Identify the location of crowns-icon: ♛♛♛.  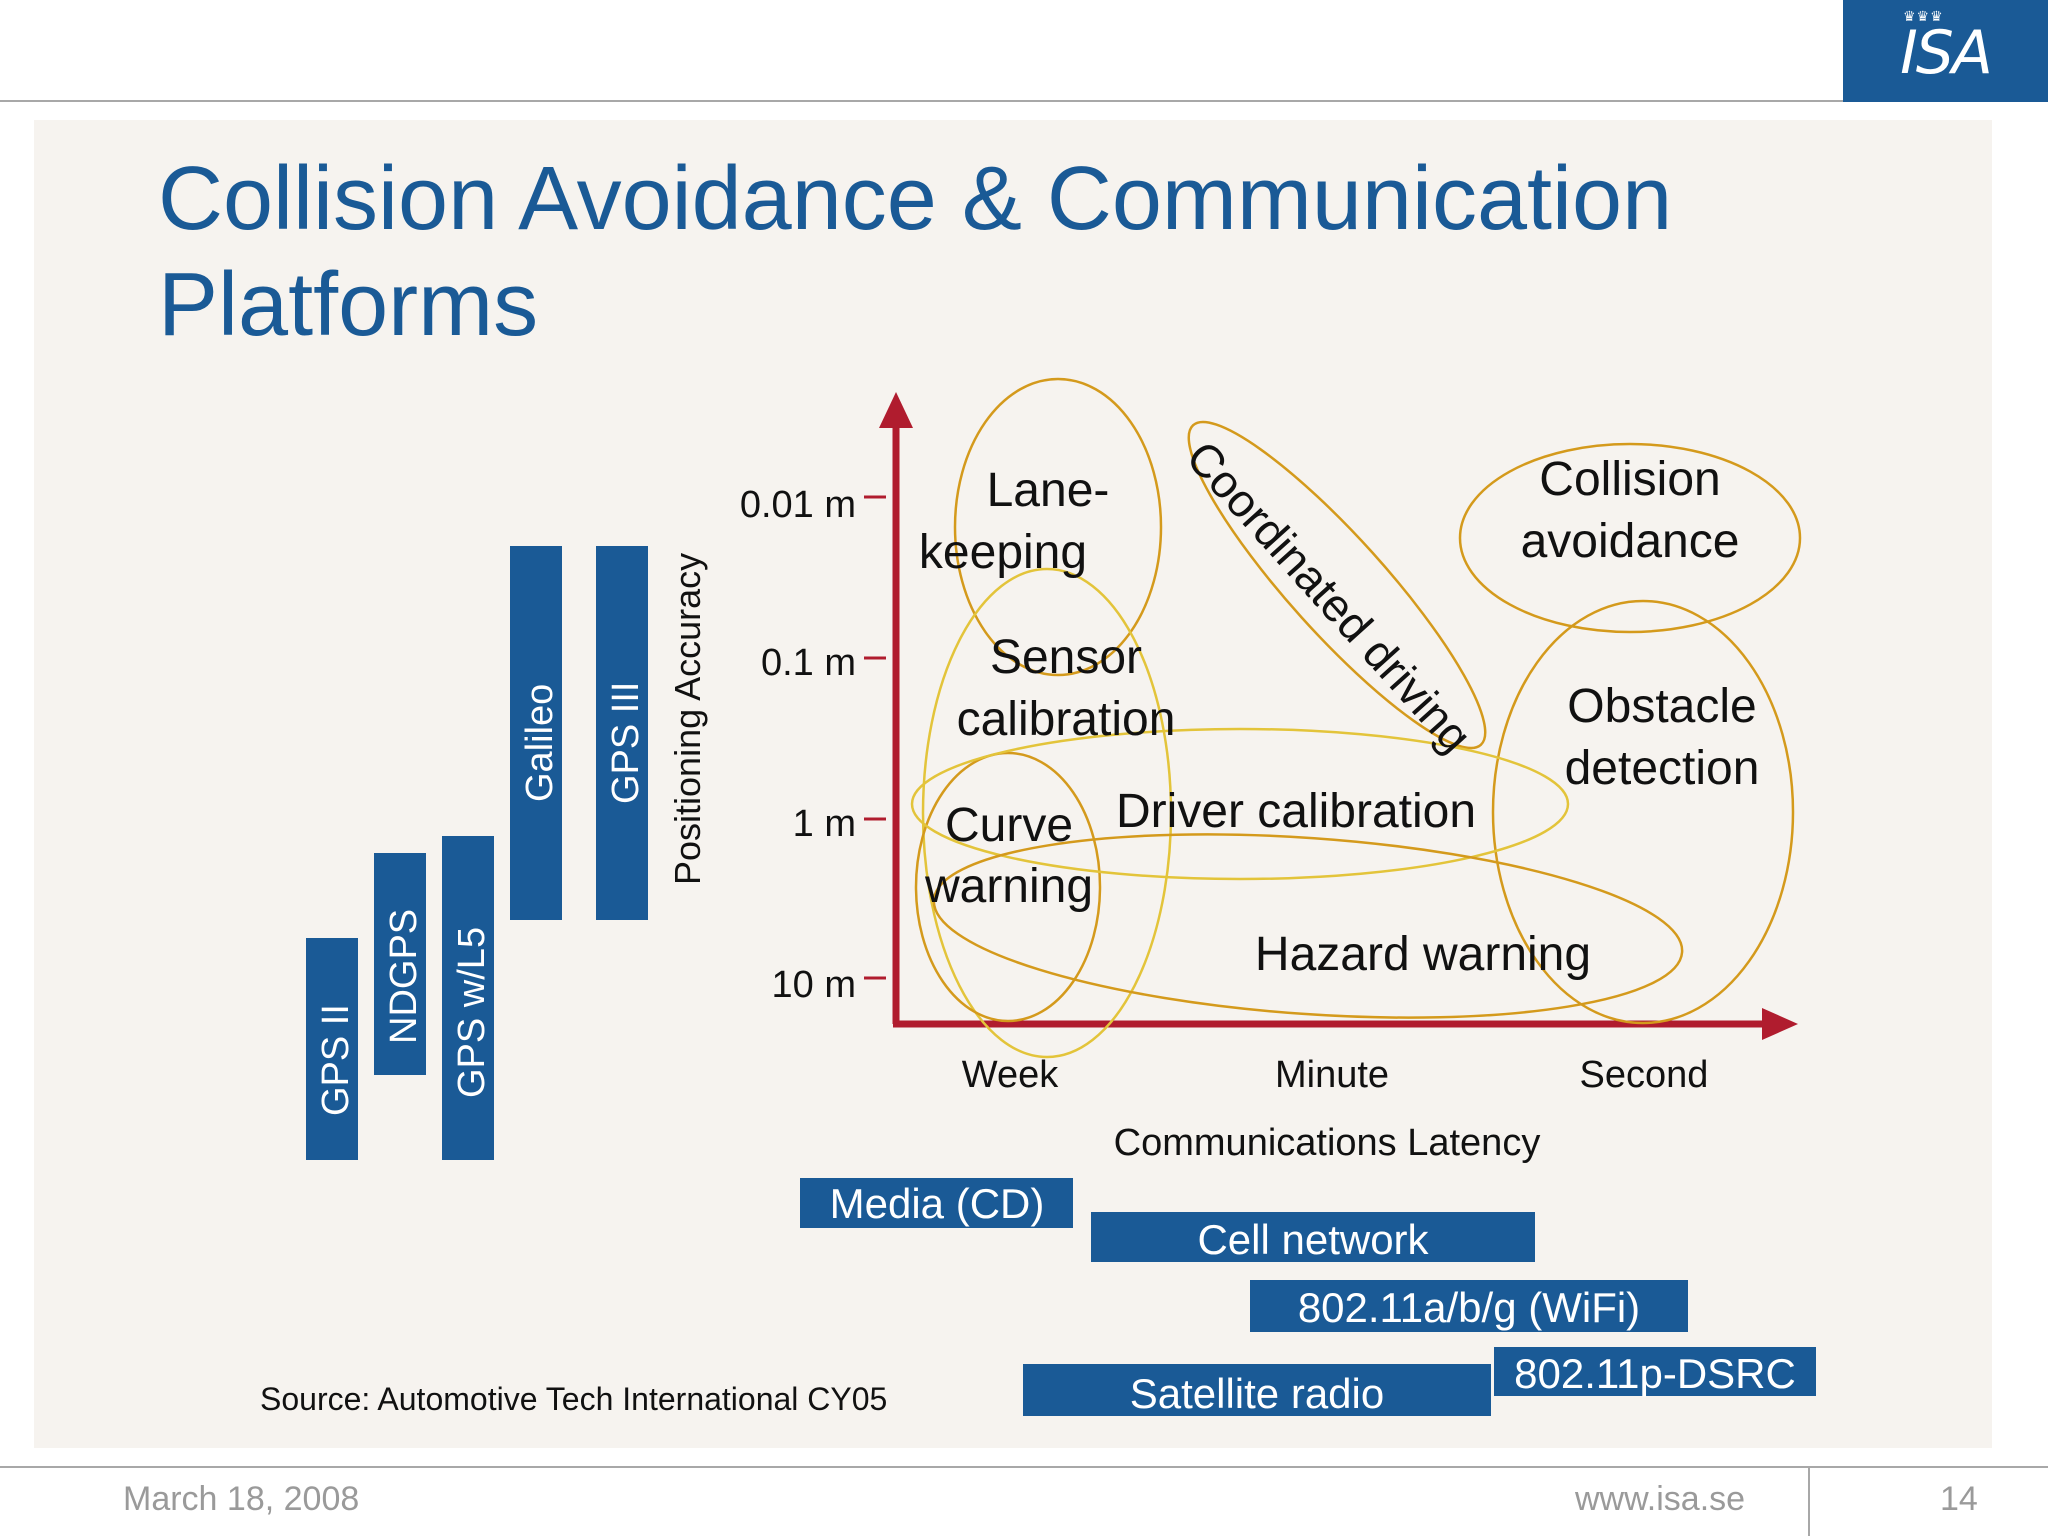
(1923, 16).